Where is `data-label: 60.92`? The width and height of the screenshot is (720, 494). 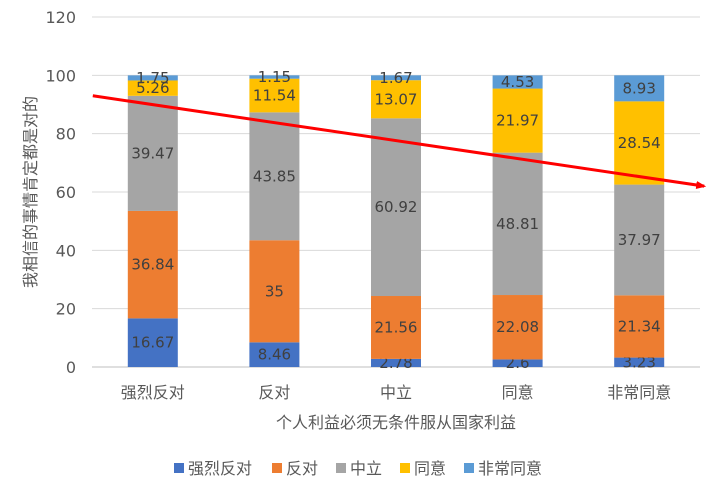 data-label: 60.92 is located at coordinates (396, 207).